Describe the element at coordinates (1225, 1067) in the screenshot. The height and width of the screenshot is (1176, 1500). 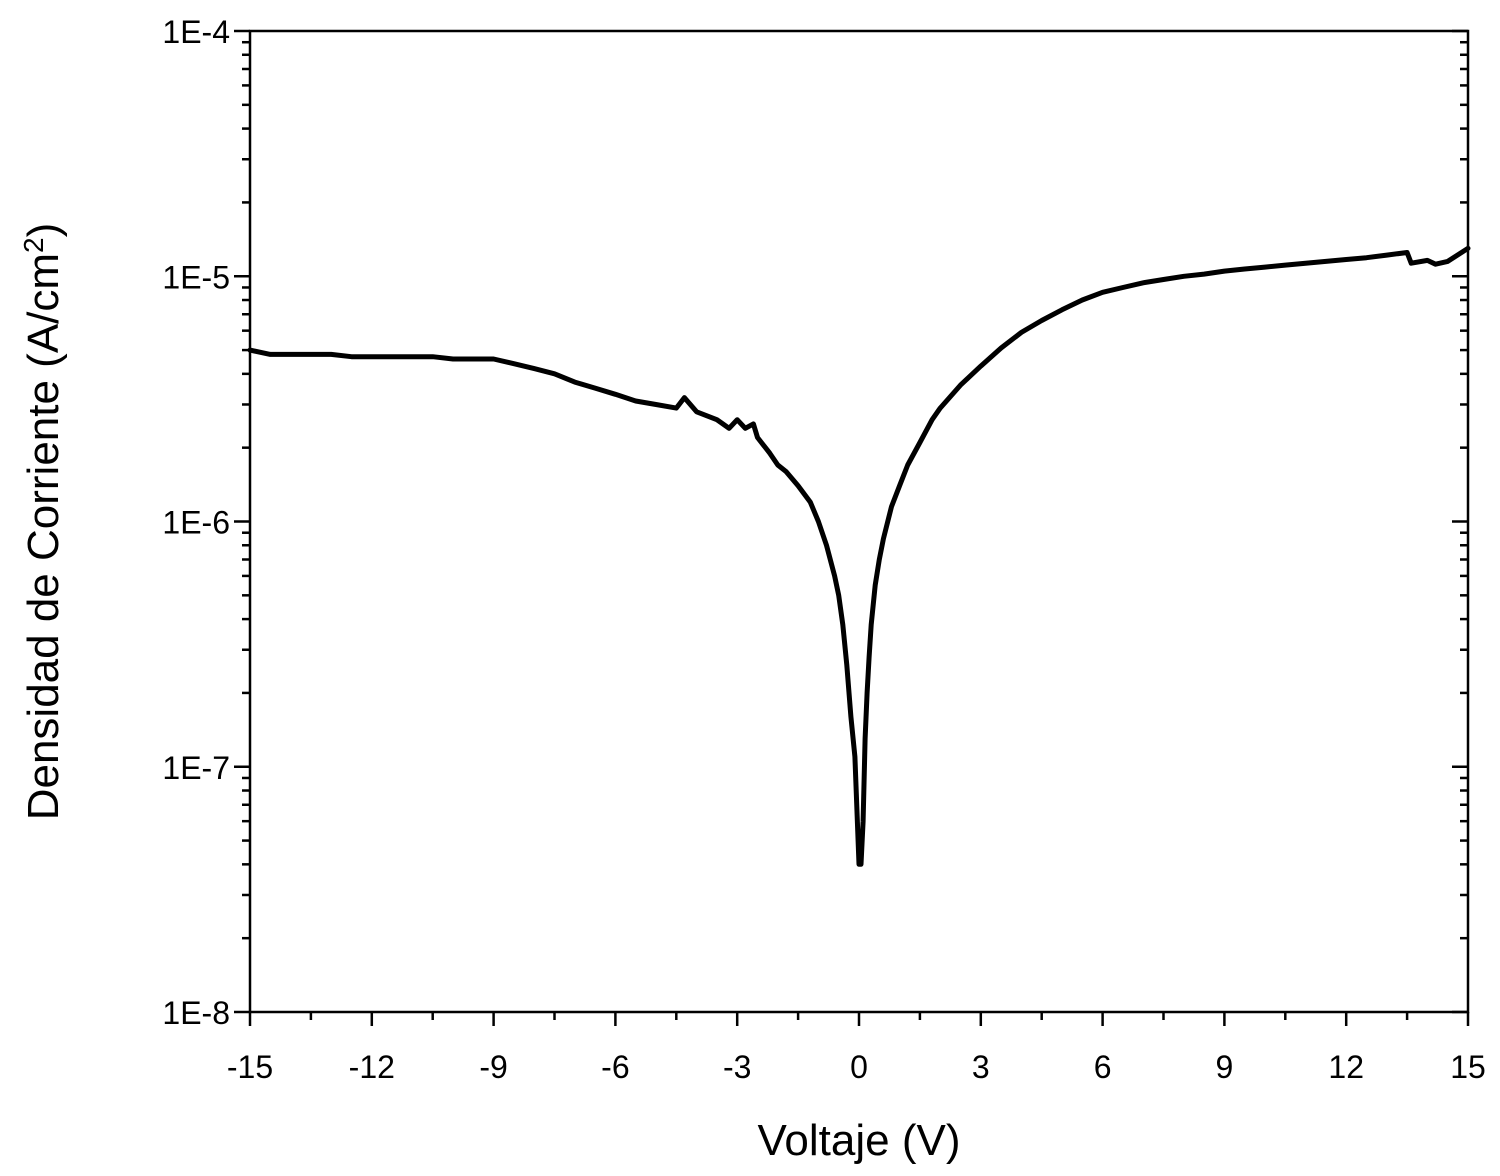
I see `x-tick-label: 9` at that location.